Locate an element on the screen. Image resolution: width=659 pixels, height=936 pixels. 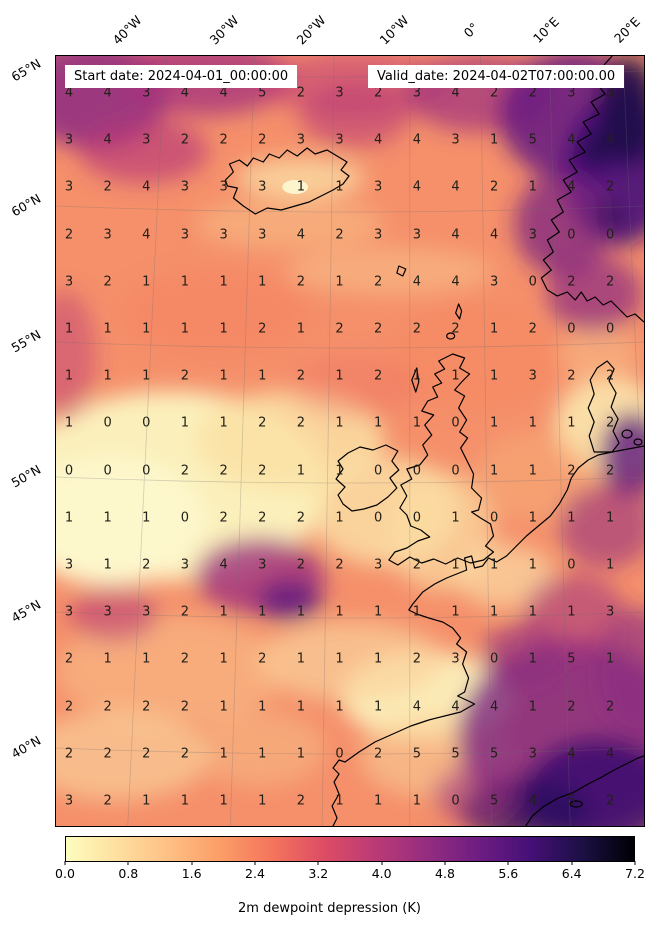
shetland-islands is located at coordinates (459, 311).